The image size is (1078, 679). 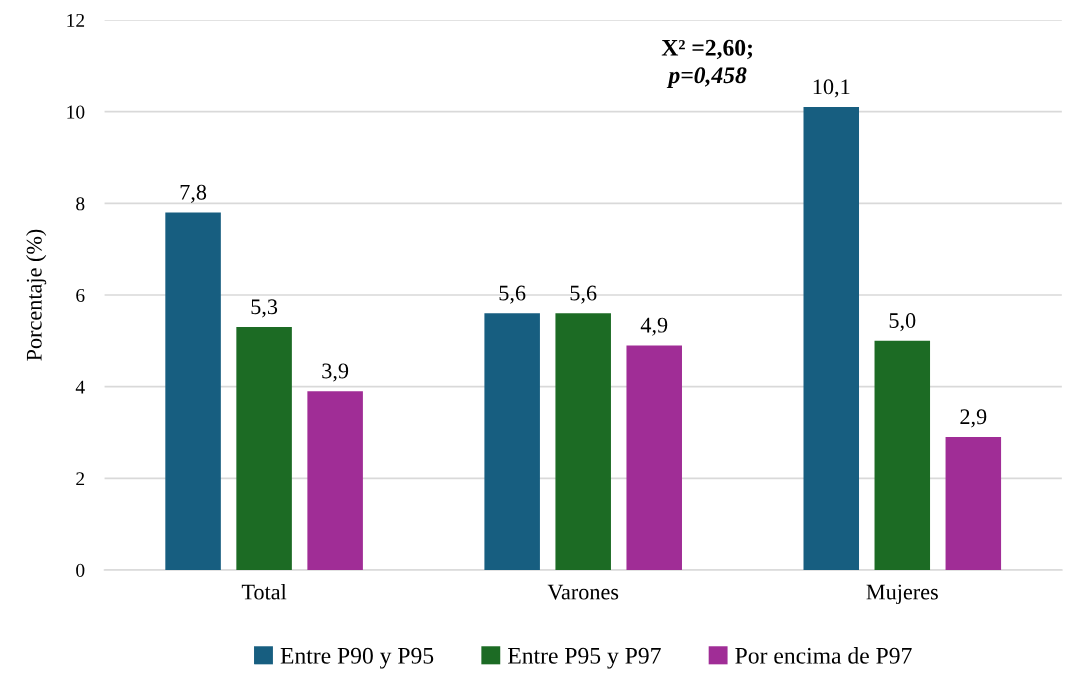 I want to click on text: 7,8, so click(x=193, y=193).